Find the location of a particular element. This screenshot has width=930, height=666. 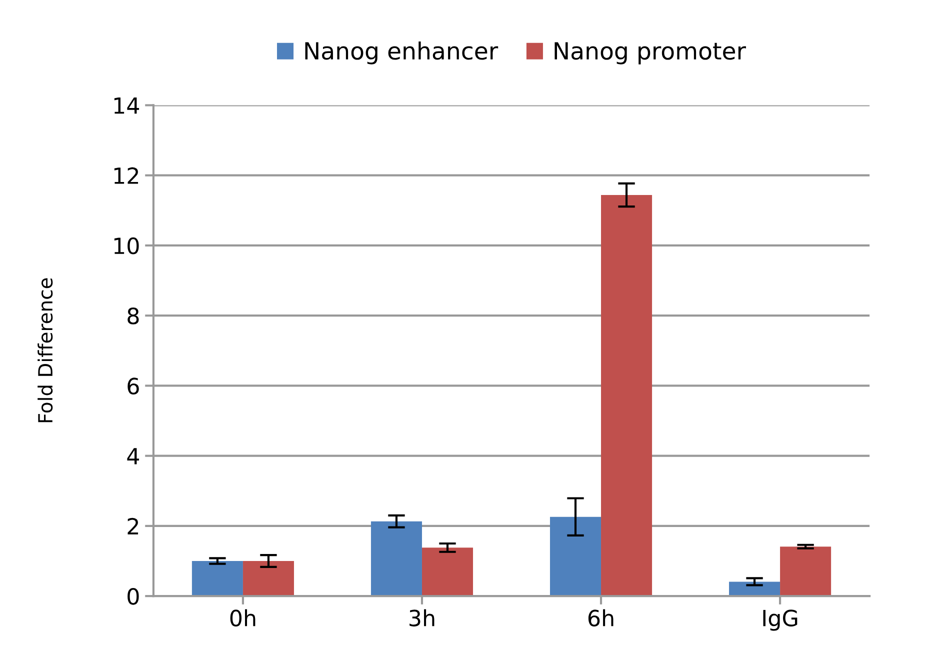

y-tick-label: 8 is located at coordinates (133, 316).